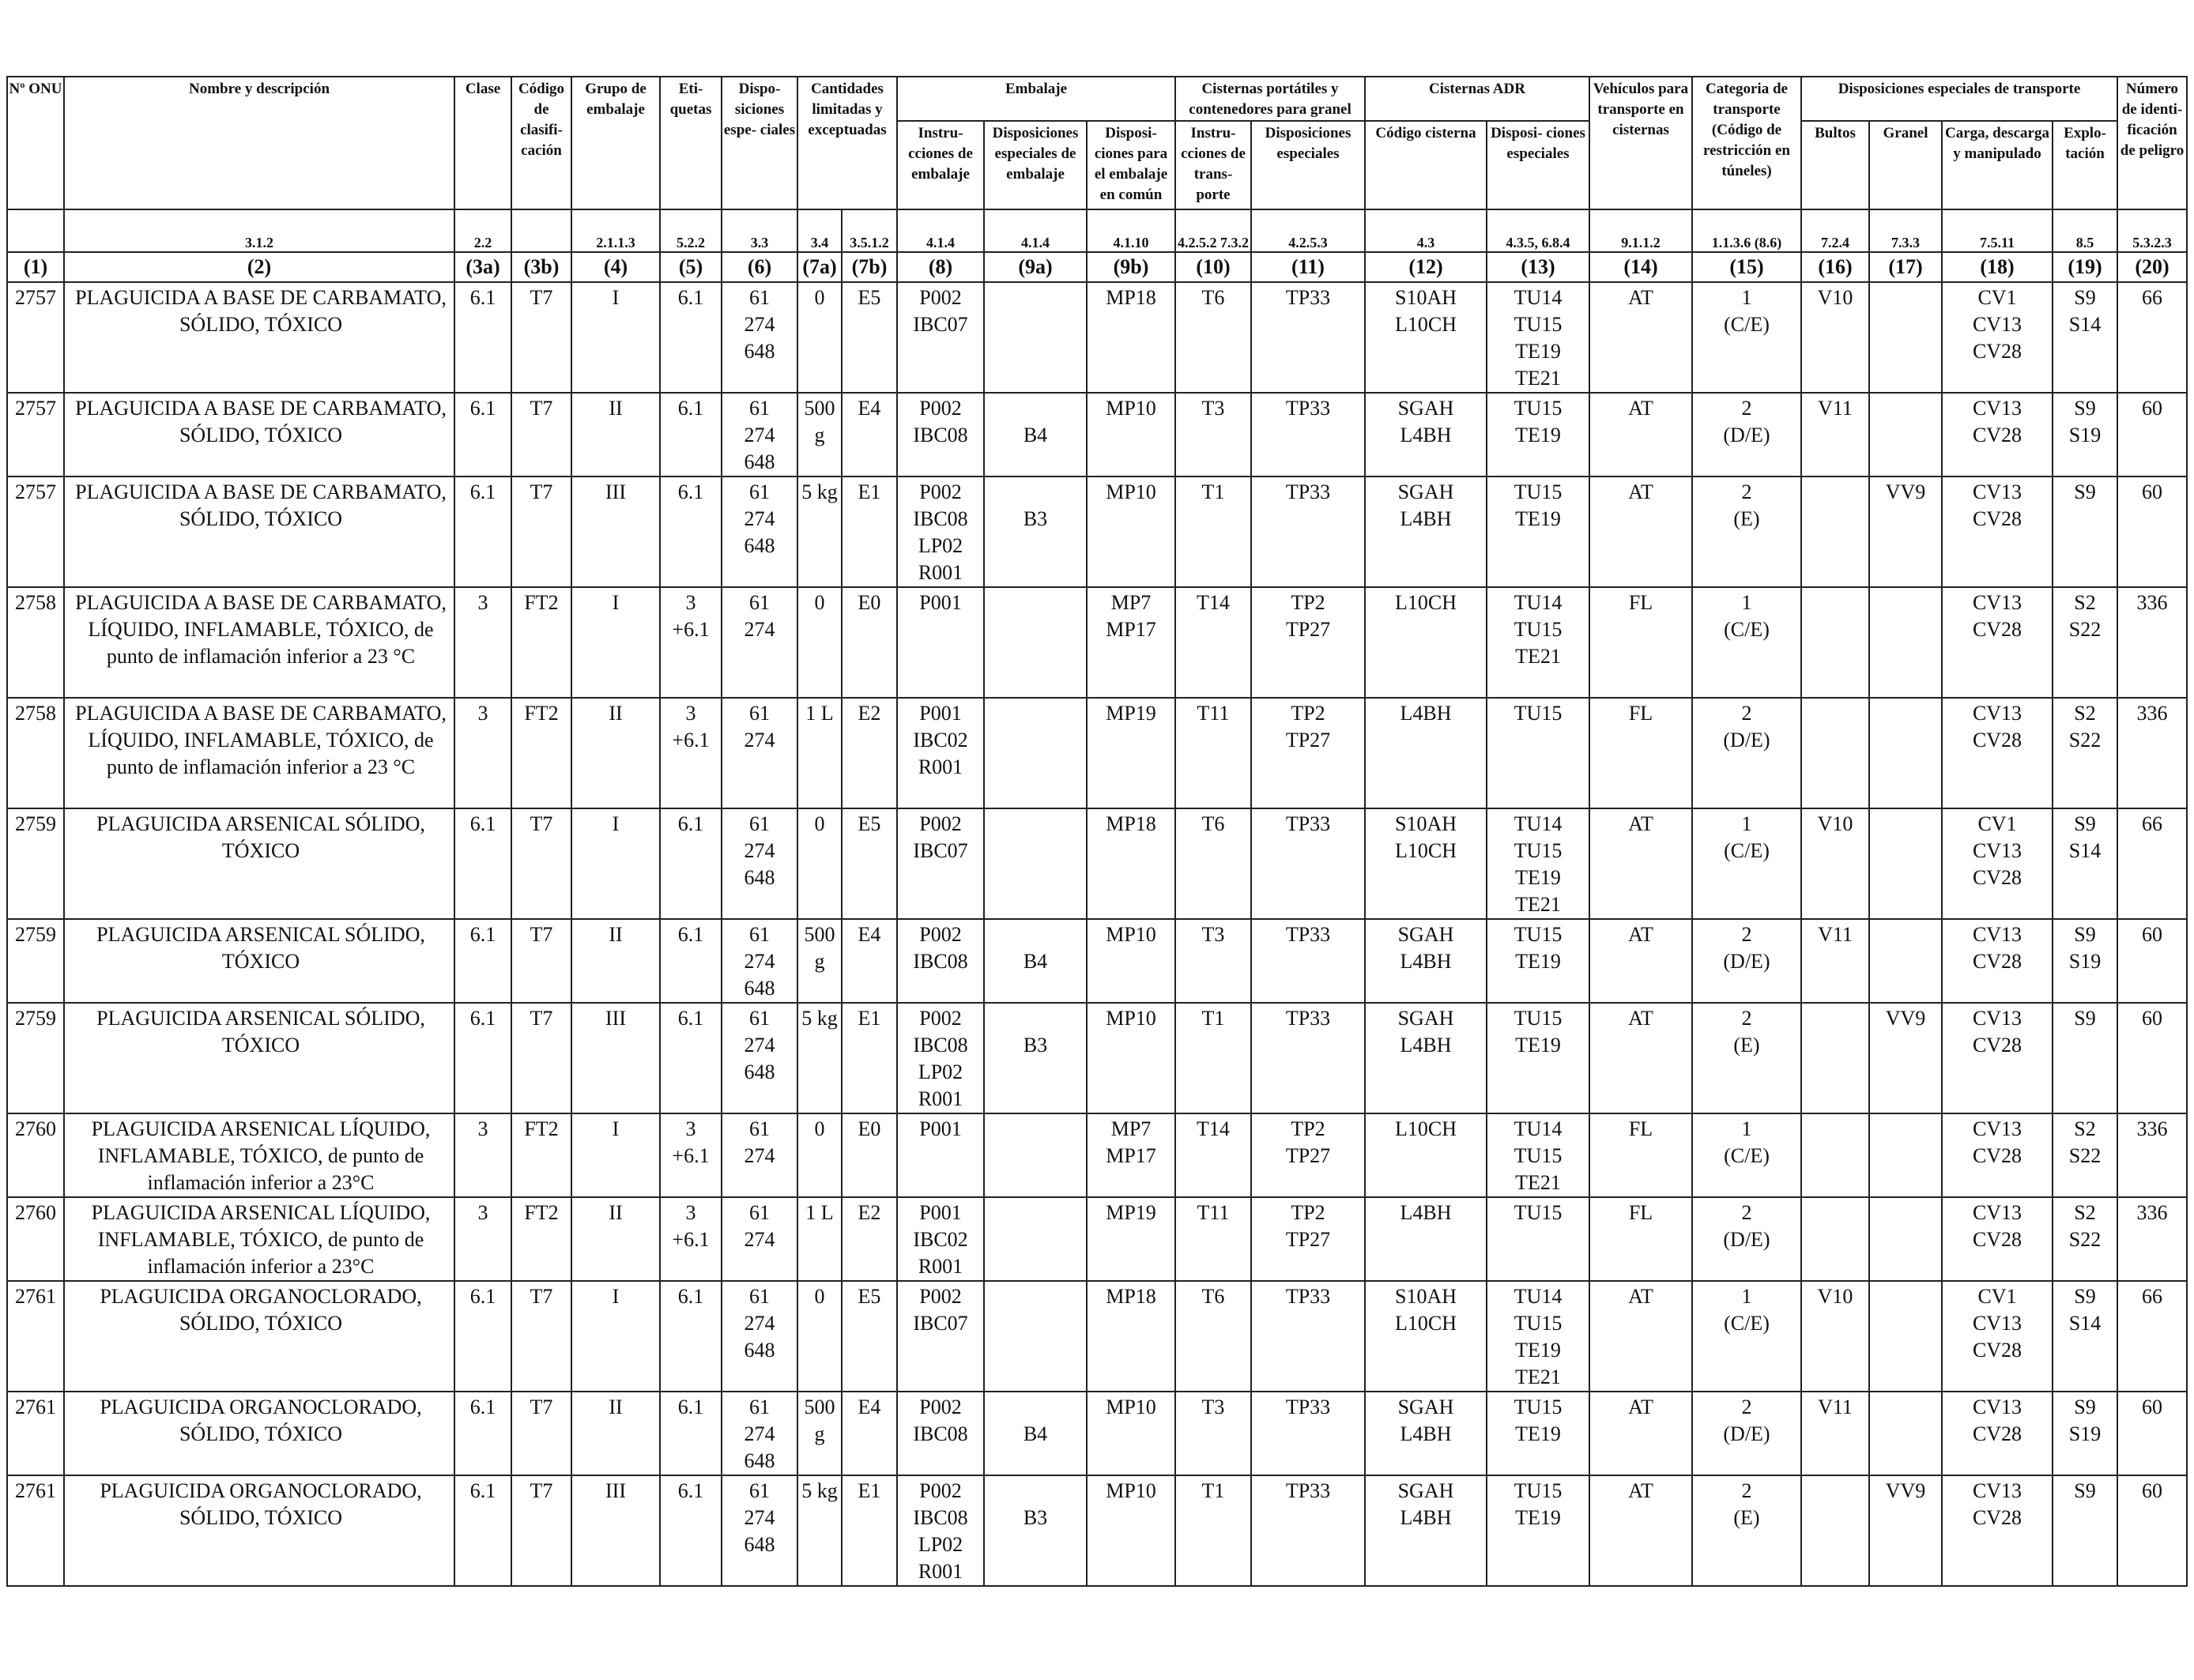  What do you see at coordinates (869, 713) in the screenshot?
I see `cell-line: E2` at bounding box center [869, 713].